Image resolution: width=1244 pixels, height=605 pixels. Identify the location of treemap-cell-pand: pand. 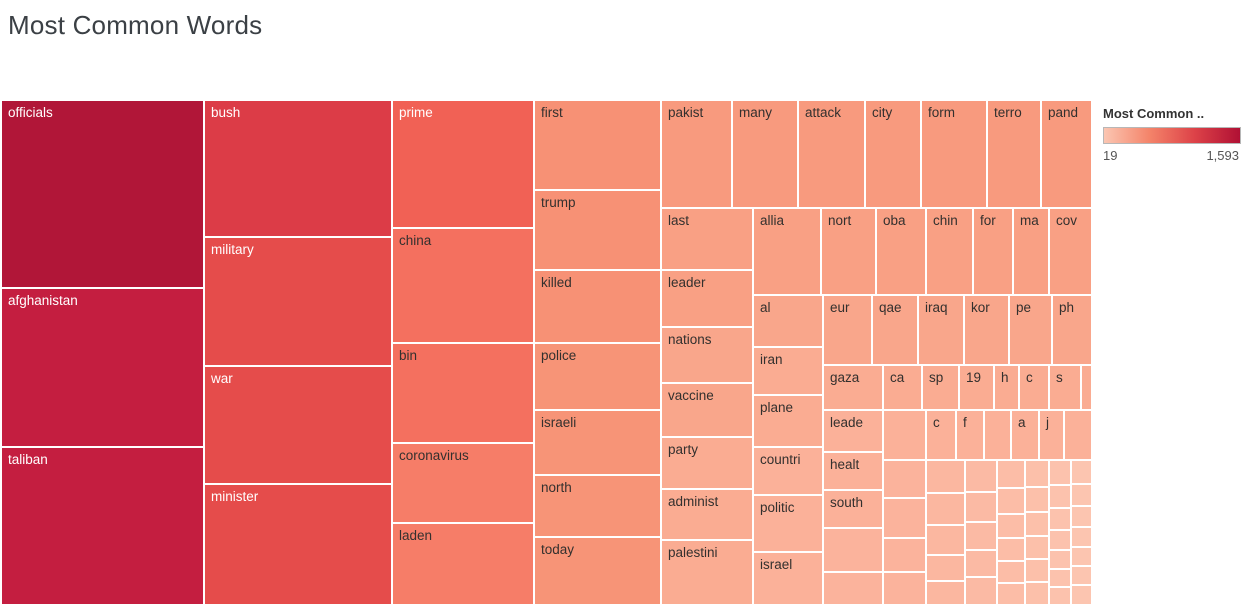
(1066, 154).